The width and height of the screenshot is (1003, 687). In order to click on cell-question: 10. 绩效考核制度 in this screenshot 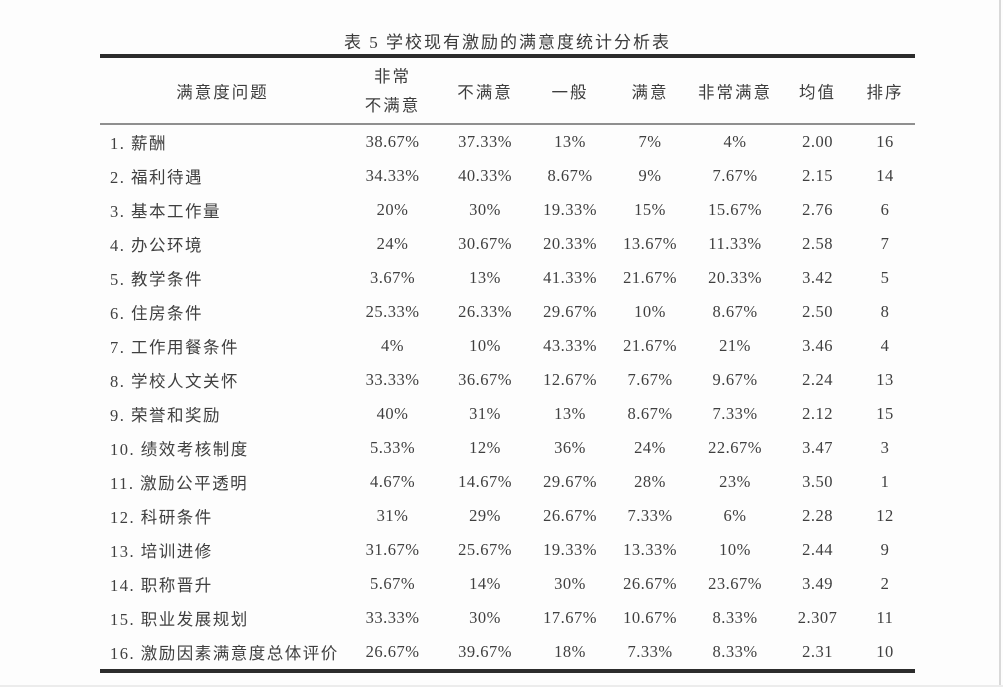, I will do `click(179, 449)`.